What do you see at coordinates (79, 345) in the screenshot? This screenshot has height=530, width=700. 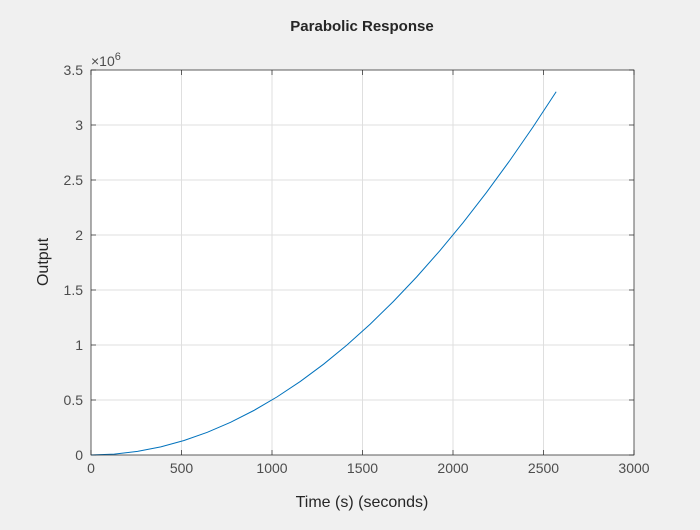 I see `y-tick-label: 1` at bounding box center [79, 345].